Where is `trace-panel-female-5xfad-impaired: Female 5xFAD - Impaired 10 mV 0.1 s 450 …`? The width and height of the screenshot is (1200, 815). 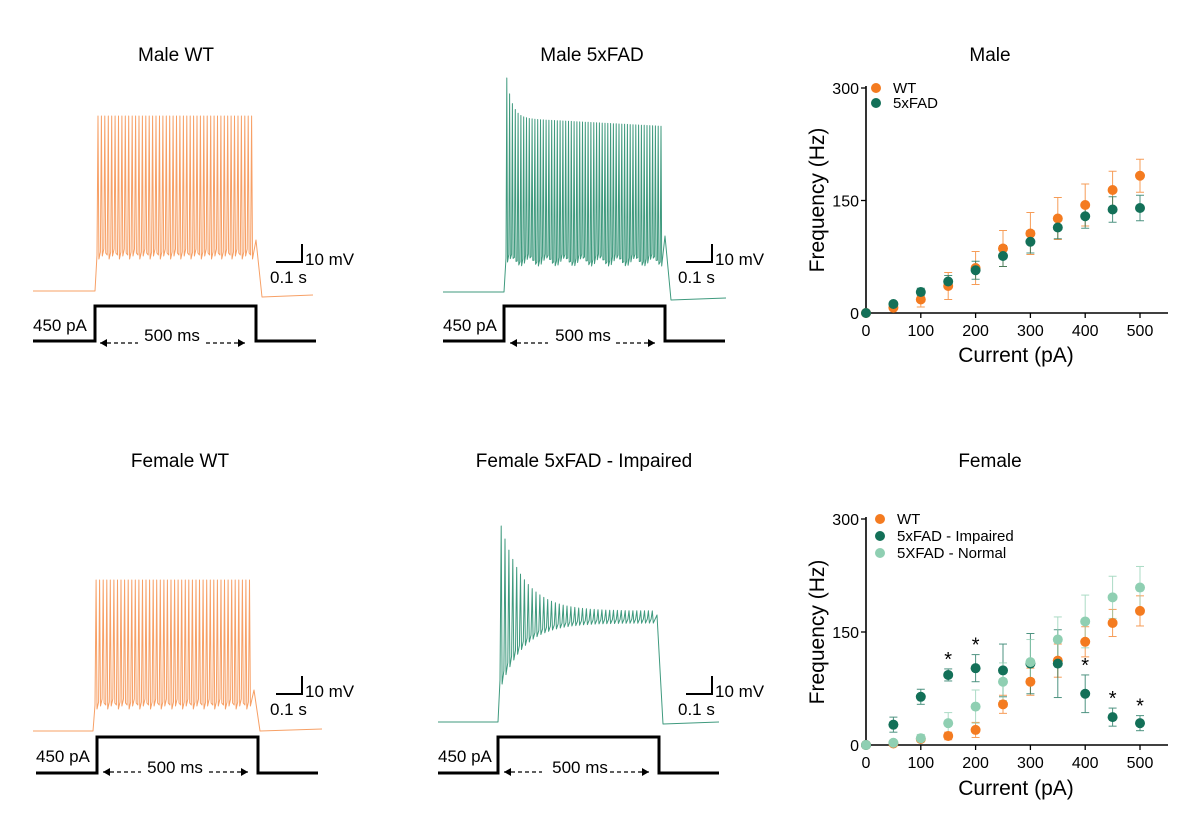
trace-panel-female-5xfad-impaired: Female 5xFAD - Impaired 10 mV 0.1 s 450 … is located at coordinates (601, 614).